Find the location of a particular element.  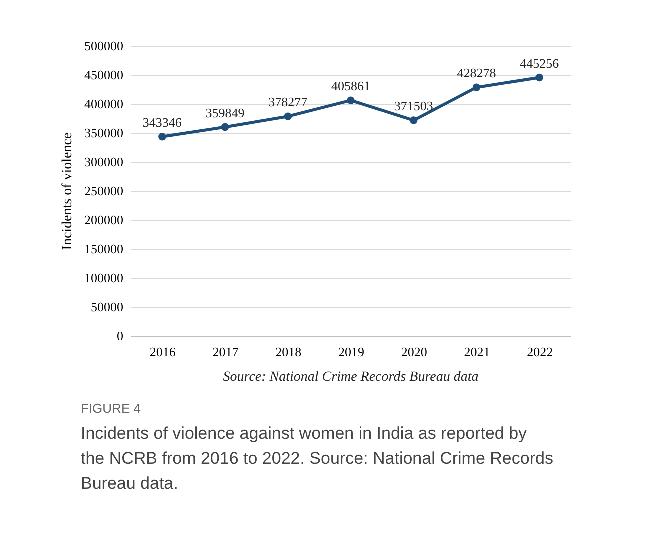

data-label: 378277 is located at coordinates (288, 102).